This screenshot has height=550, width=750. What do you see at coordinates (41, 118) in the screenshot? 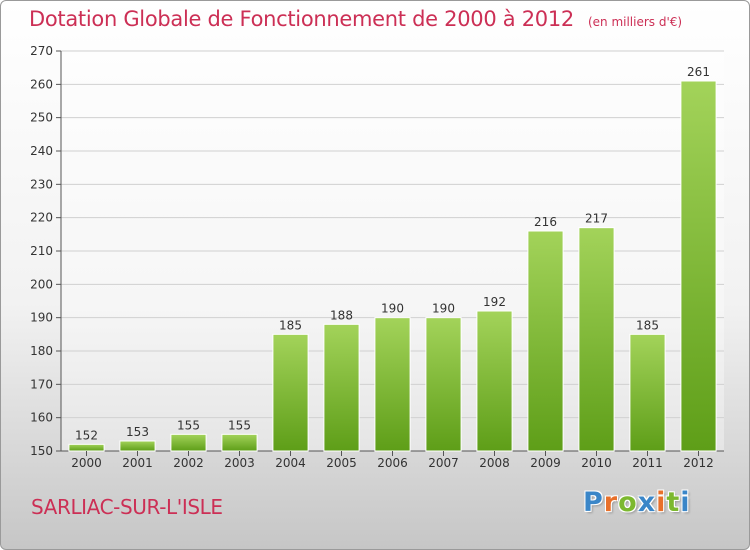
I see `y-tick-label: 250` at bounding box center [41, 118].